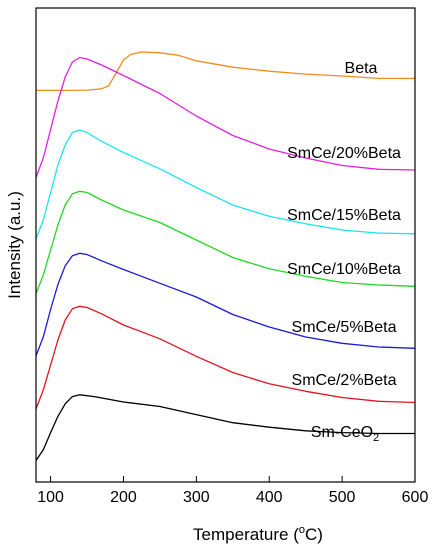  Describe the element at coordinates (196, 497) in the screenshot. I see `x-tick-label: 300` at that location.